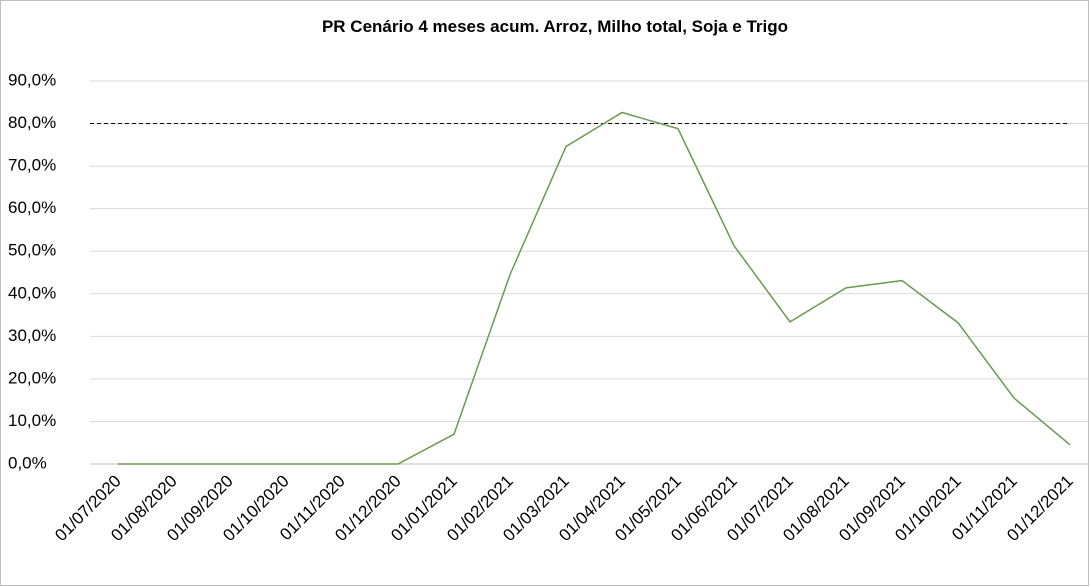 Image resolution: width=1091 pixels, height=587 pixels. I want to click on y-tick-label: 70,0%, so click(32, 165).